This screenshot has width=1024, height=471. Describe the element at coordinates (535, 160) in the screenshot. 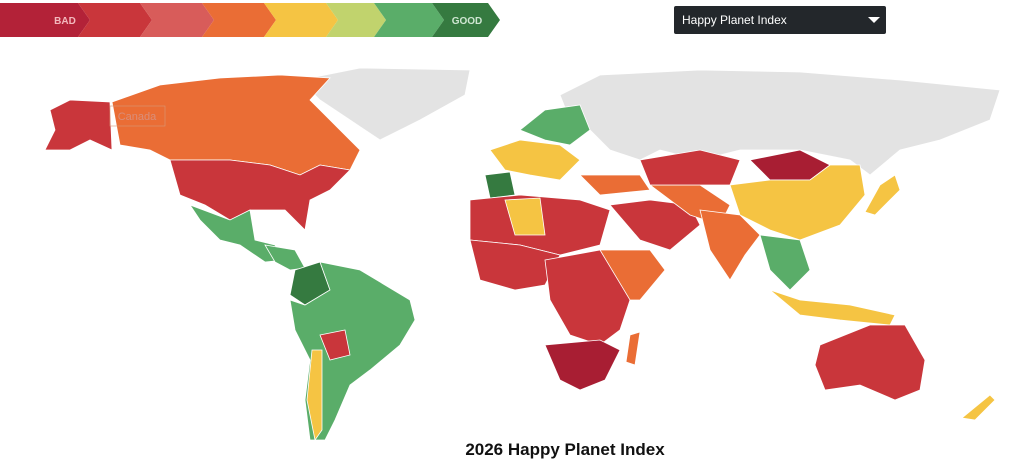

I see `europe-west` at that location.